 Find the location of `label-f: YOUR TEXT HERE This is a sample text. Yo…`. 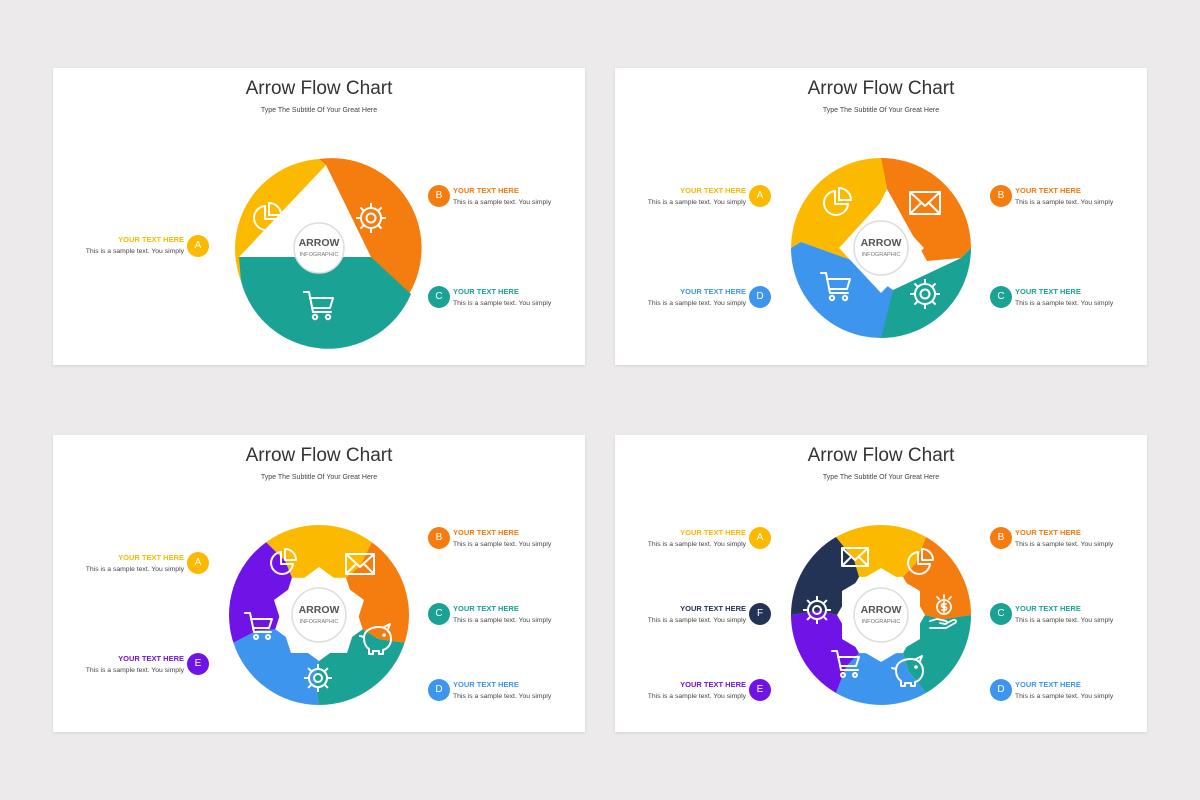

label-f: YOUR TEXT HERE This is a sample text. Yo… is located at coordinates (688, 615).